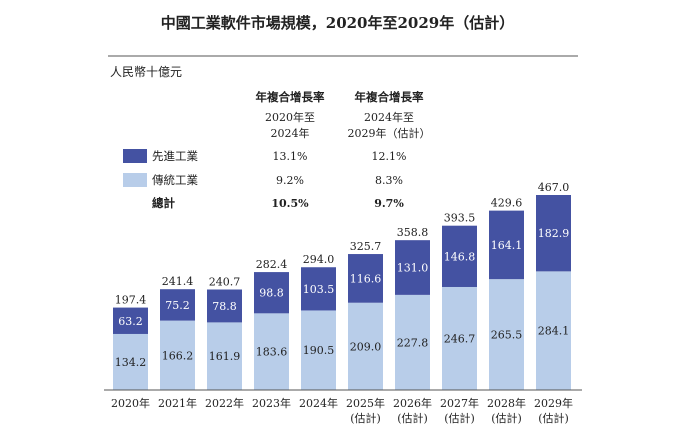 The width and height of the screenshot is (675, 443). What do you see at coordinates (290, 180) in the screenshot?
I see `cagr-value: 9.2%` at bounding box center [290, 180].